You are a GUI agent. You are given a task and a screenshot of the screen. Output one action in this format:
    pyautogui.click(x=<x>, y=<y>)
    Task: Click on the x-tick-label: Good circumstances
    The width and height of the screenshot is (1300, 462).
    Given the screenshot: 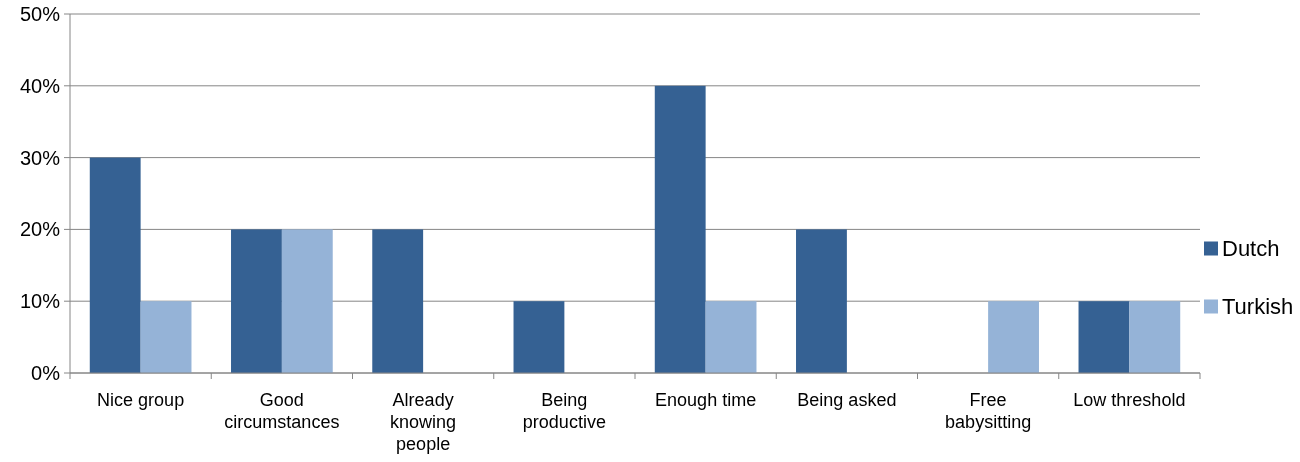 What is the action you would take?
    pyautogui.click(x=282, y=411)
    